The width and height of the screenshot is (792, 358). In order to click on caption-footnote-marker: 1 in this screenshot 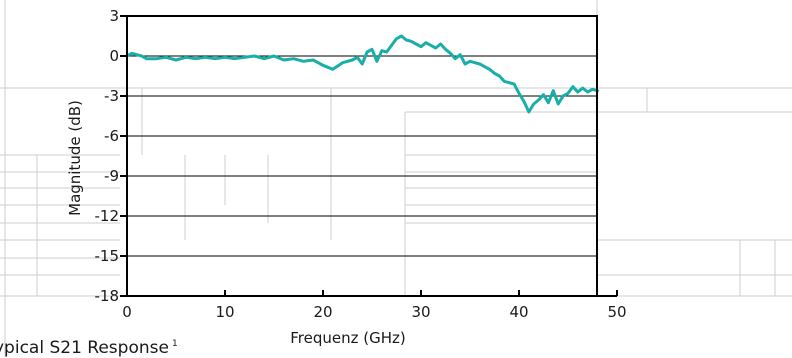, I will do `click(174, 344)`.